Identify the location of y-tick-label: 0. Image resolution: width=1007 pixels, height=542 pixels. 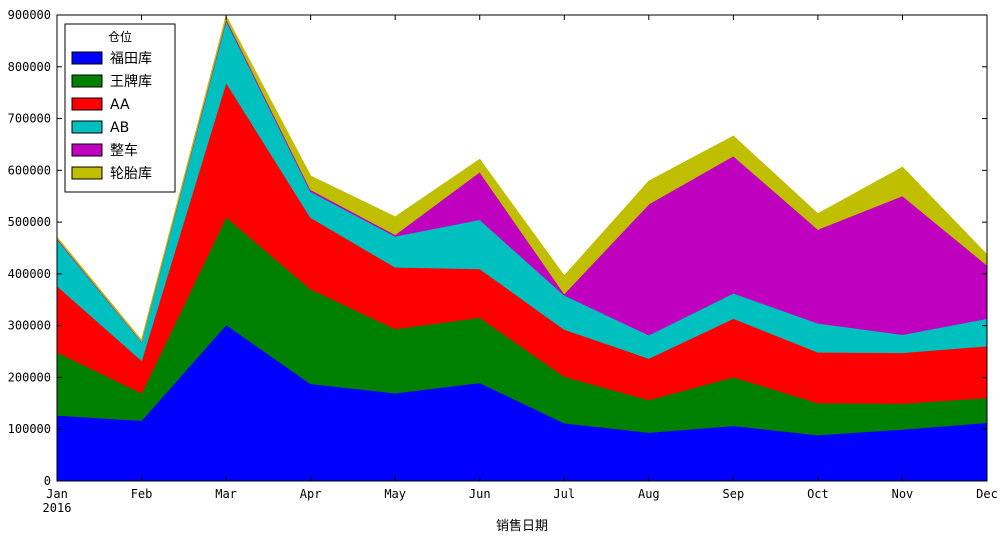
(47, 481).